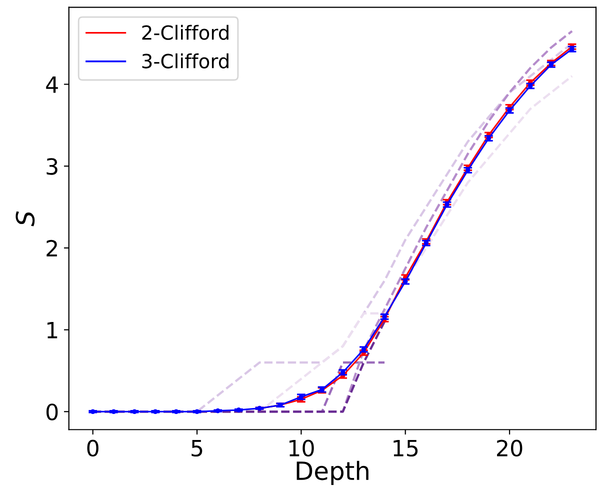  Describe the element at coordinates (52, 166) in the screenshot. I see `y-tick-label: 3` at that location.